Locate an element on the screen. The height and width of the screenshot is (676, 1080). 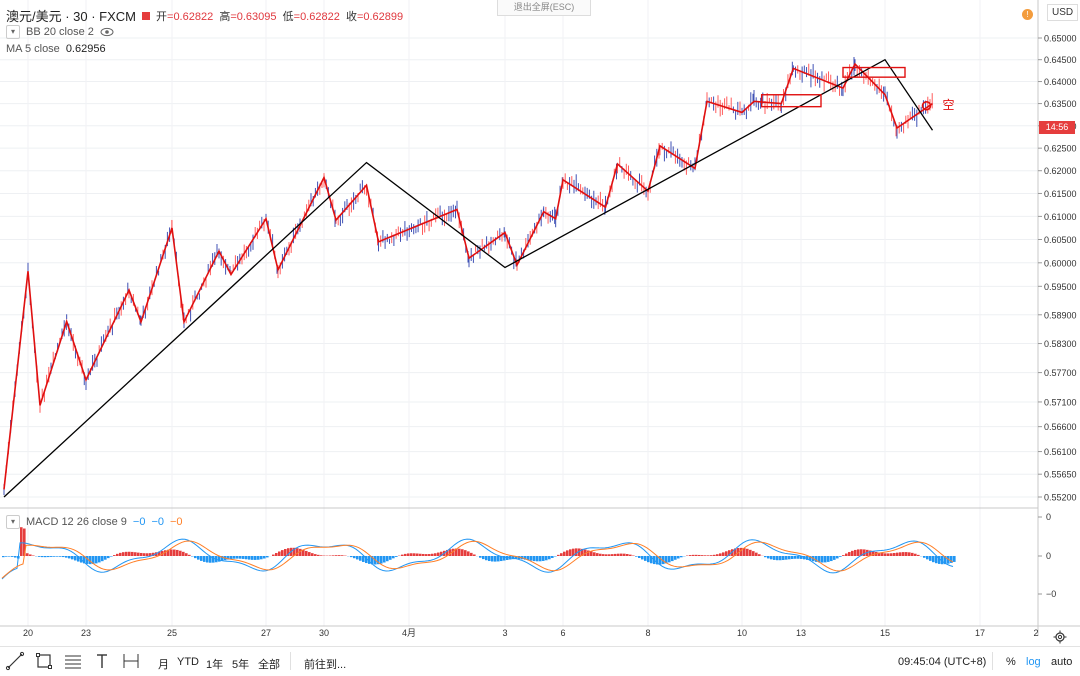
bb-indicator-label: BB 20 close 2 is located at coordinates (60, 32).